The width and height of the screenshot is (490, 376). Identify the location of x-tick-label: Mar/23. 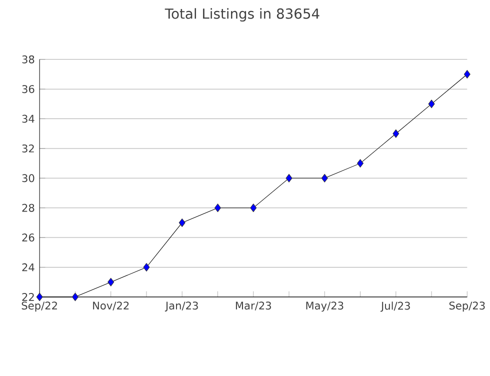
(253, 306).